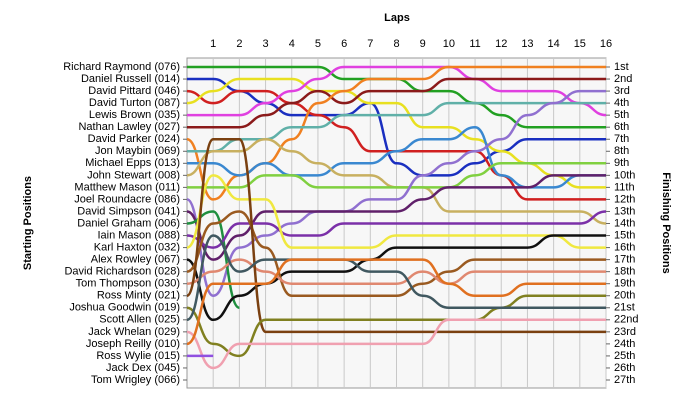 This screenshot has width=700, height=405. I want to click on y-tick-label: Jon Maybin (069), so click(137, 151).